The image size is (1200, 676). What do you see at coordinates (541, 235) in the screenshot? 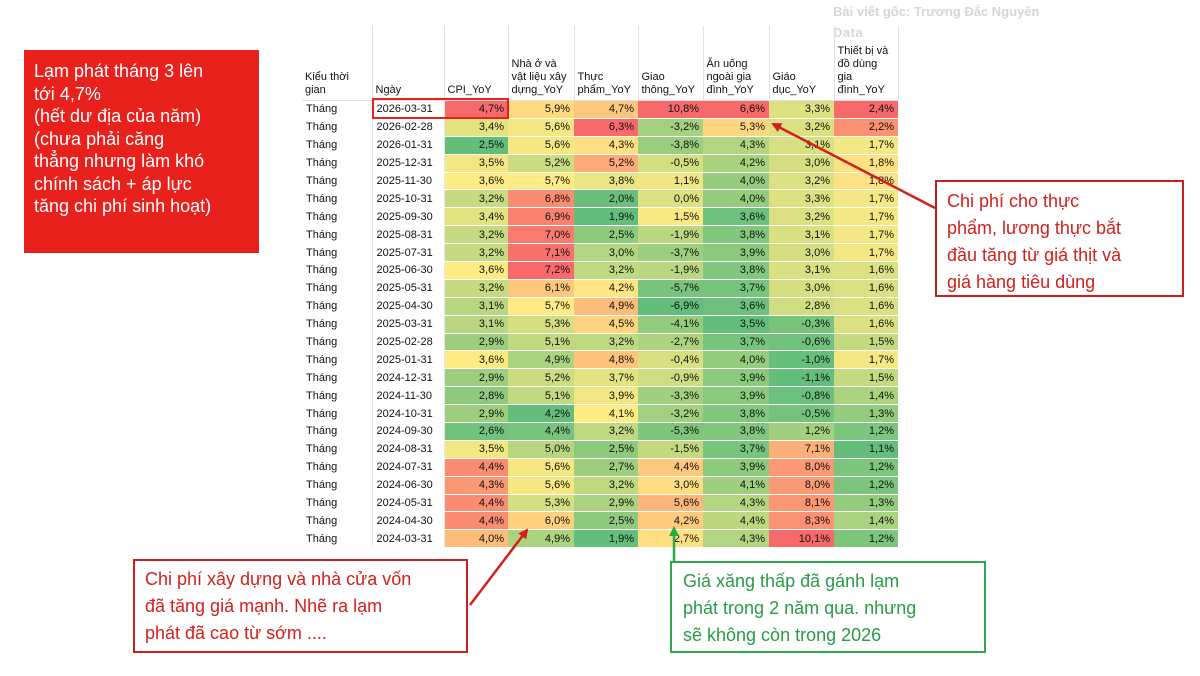
I see `value-cell: 7,0%` at bounding box center [541, 235].